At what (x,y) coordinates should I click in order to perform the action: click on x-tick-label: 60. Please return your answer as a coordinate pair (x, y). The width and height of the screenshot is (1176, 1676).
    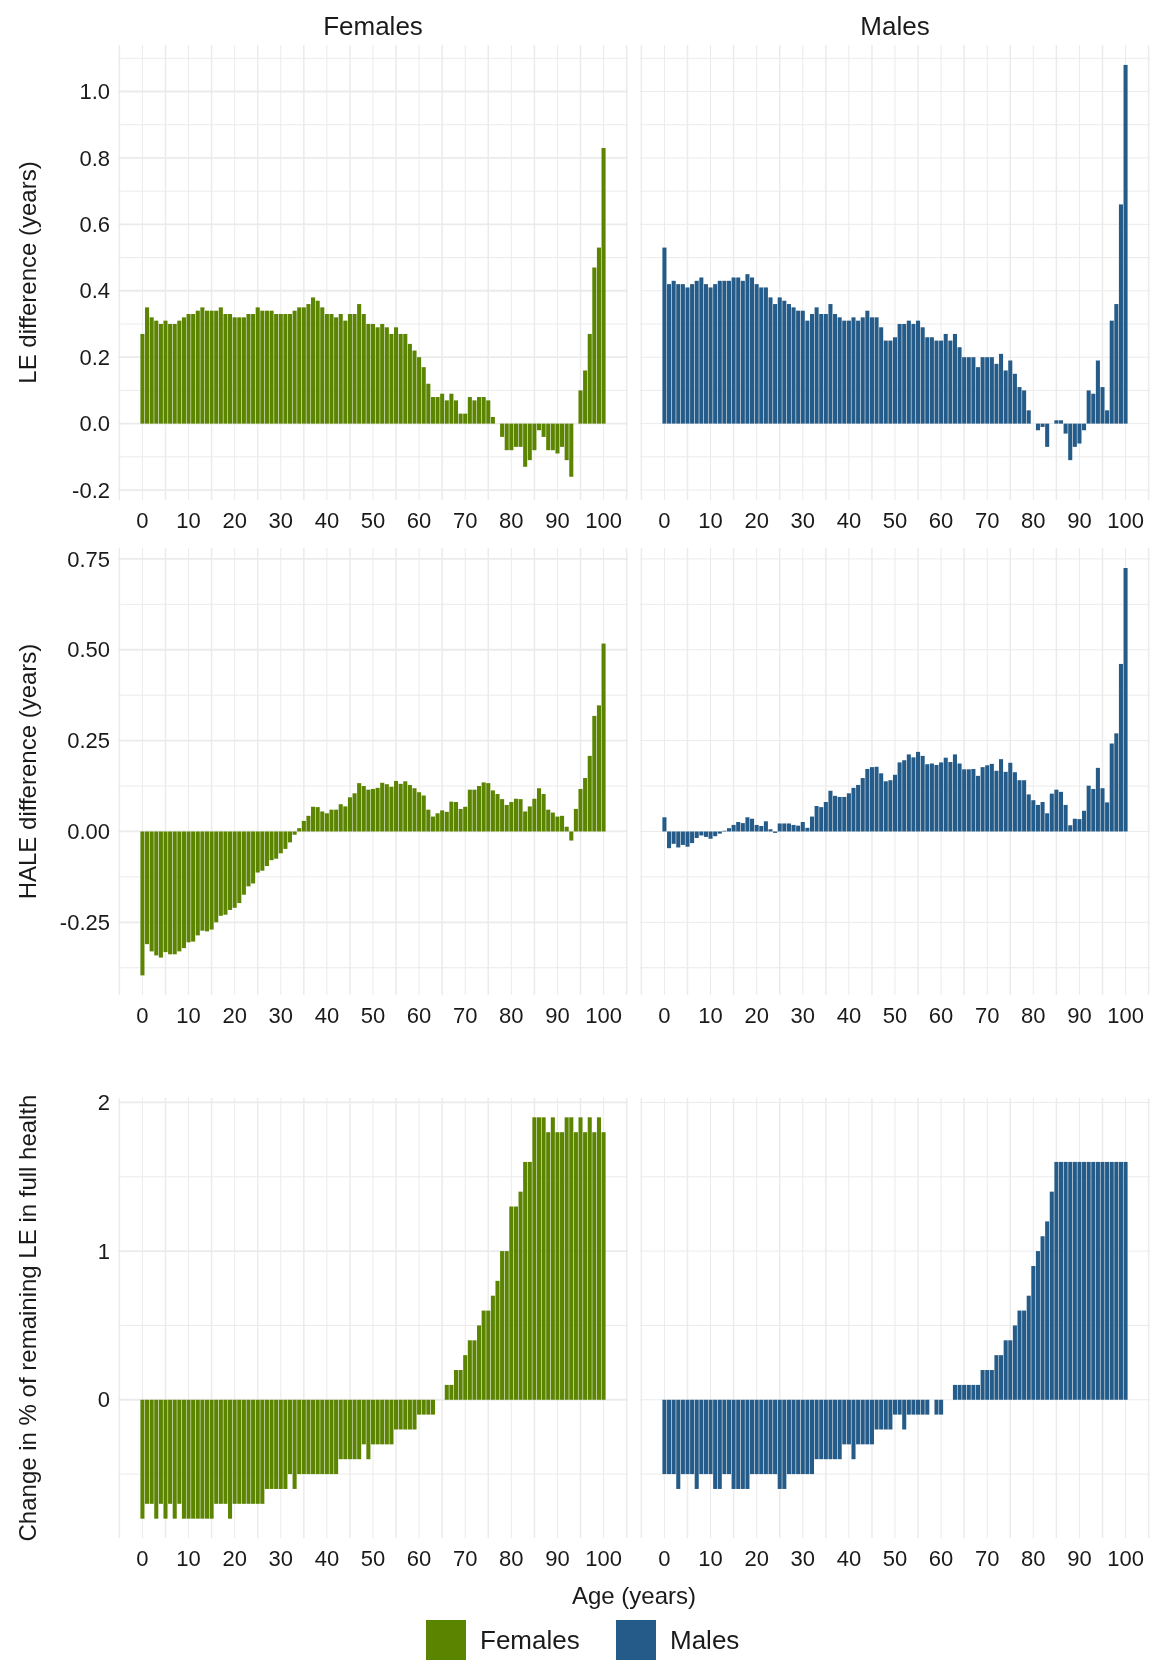
    Looking at the image, I should click on (941, 1558).